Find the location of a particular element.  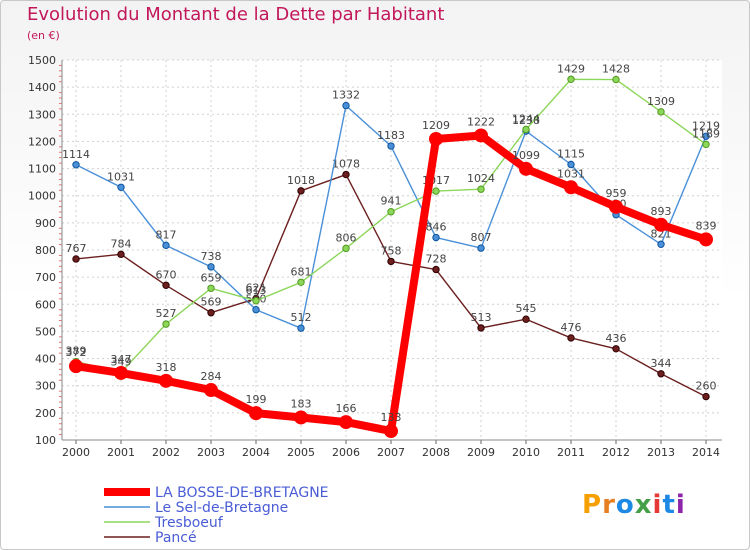

data-label: 767 is located at coordinates (76, 248).